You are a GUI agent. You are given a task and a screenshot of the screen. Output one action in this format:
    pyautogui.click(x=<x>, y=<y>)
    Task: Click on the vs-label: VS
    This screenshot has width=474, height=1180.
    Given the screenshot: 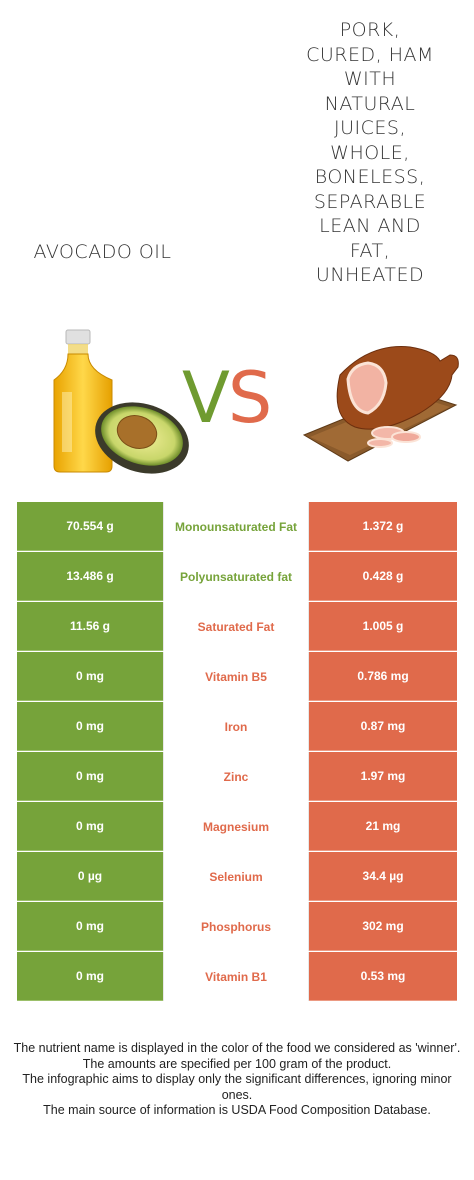 What is the action you would take?
    pyautogui.click(x=227, y=398)
    